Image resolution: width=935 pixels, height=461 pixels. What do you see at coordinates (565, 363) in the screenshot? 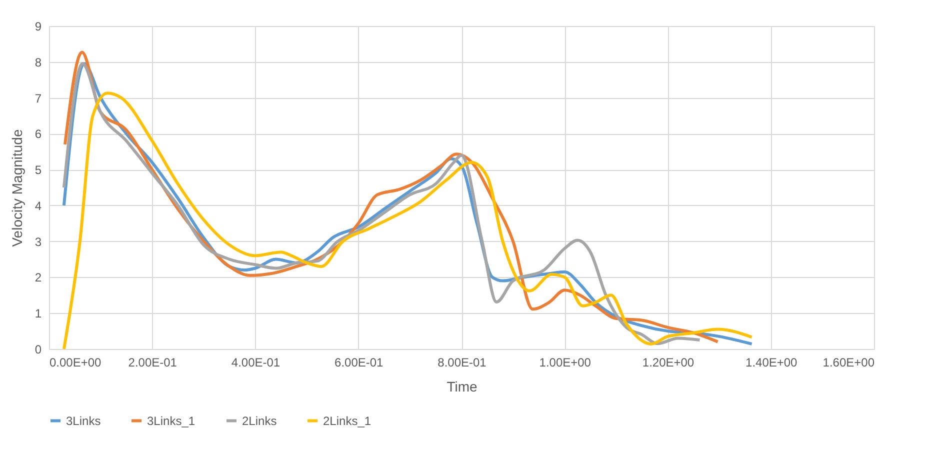
I see `x-tick-label: 1.00E+00` at bounding box center [565, 363].